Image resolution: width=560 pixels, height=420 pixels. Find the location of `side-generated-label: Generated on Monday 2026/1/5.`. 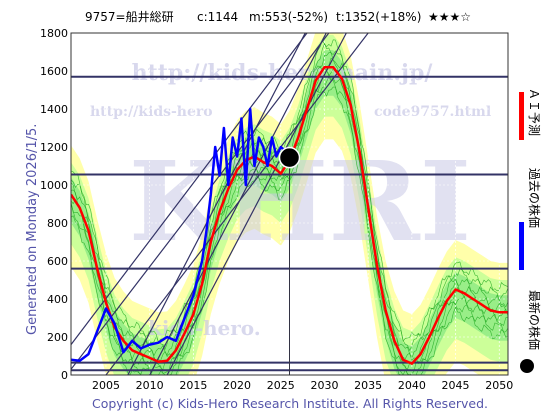

side-generated-label: Generated on Monday 2026/1/5. is located at coordinates (32, 229).